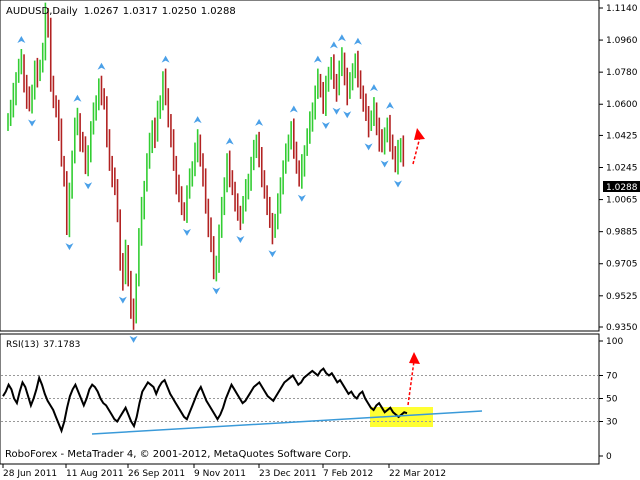  I want to click on time-tick-label: 11 Aug 2011, so click(95, 474).